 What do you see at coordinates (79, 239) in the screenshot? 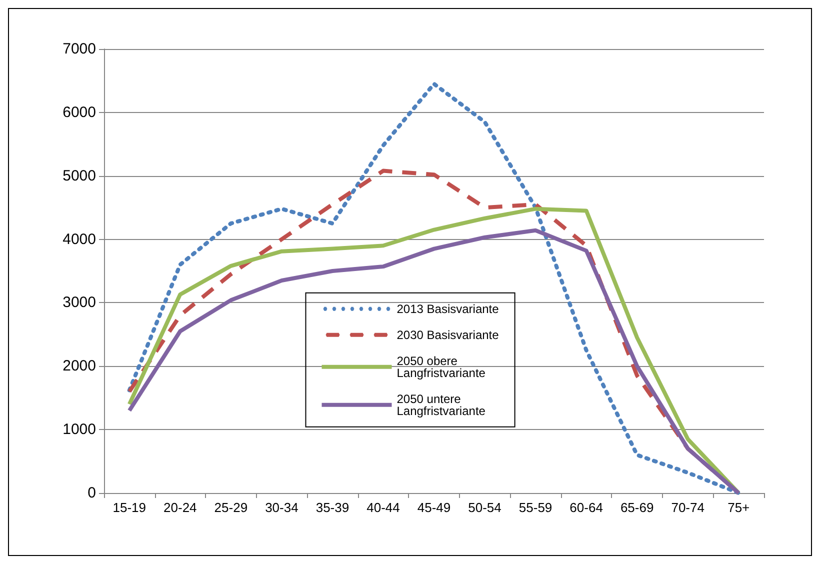
I see `y-tick-label: 4000` at bounding box center [79, 239].